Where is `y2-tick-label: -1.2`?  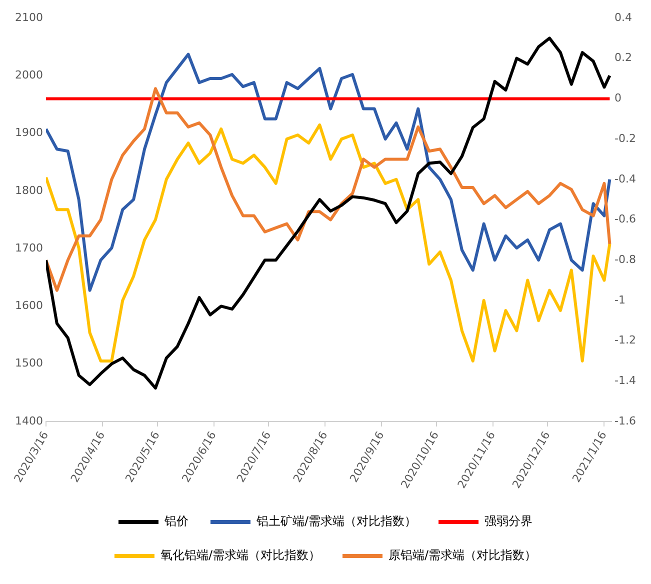
y2-tick-label: -1.2 is located at coordinates (625, 340).